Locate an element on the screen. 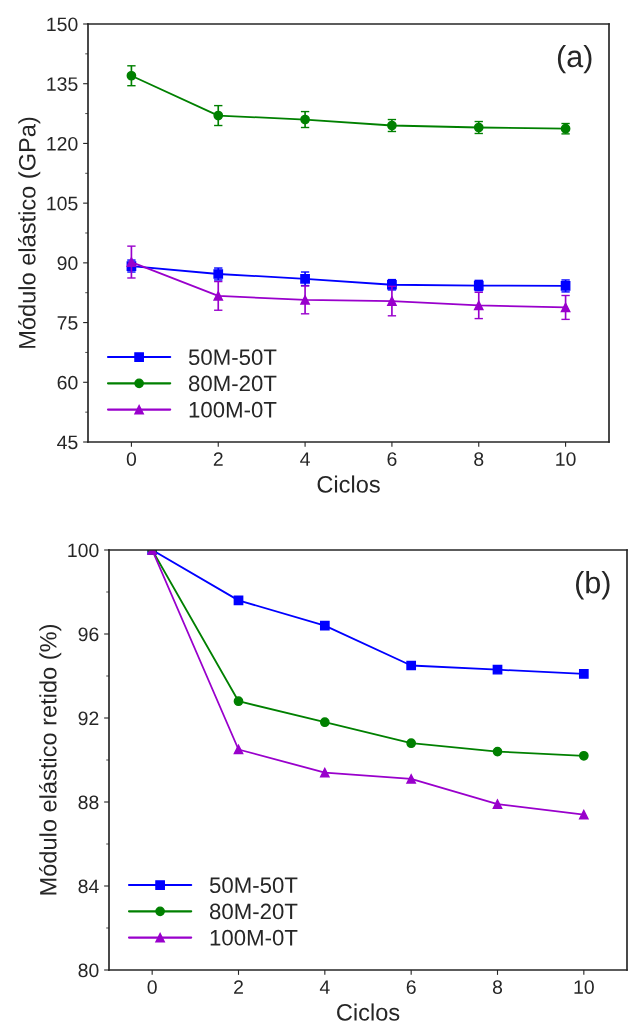  y-tick-label: 84 is located at coordinates (88, 886).